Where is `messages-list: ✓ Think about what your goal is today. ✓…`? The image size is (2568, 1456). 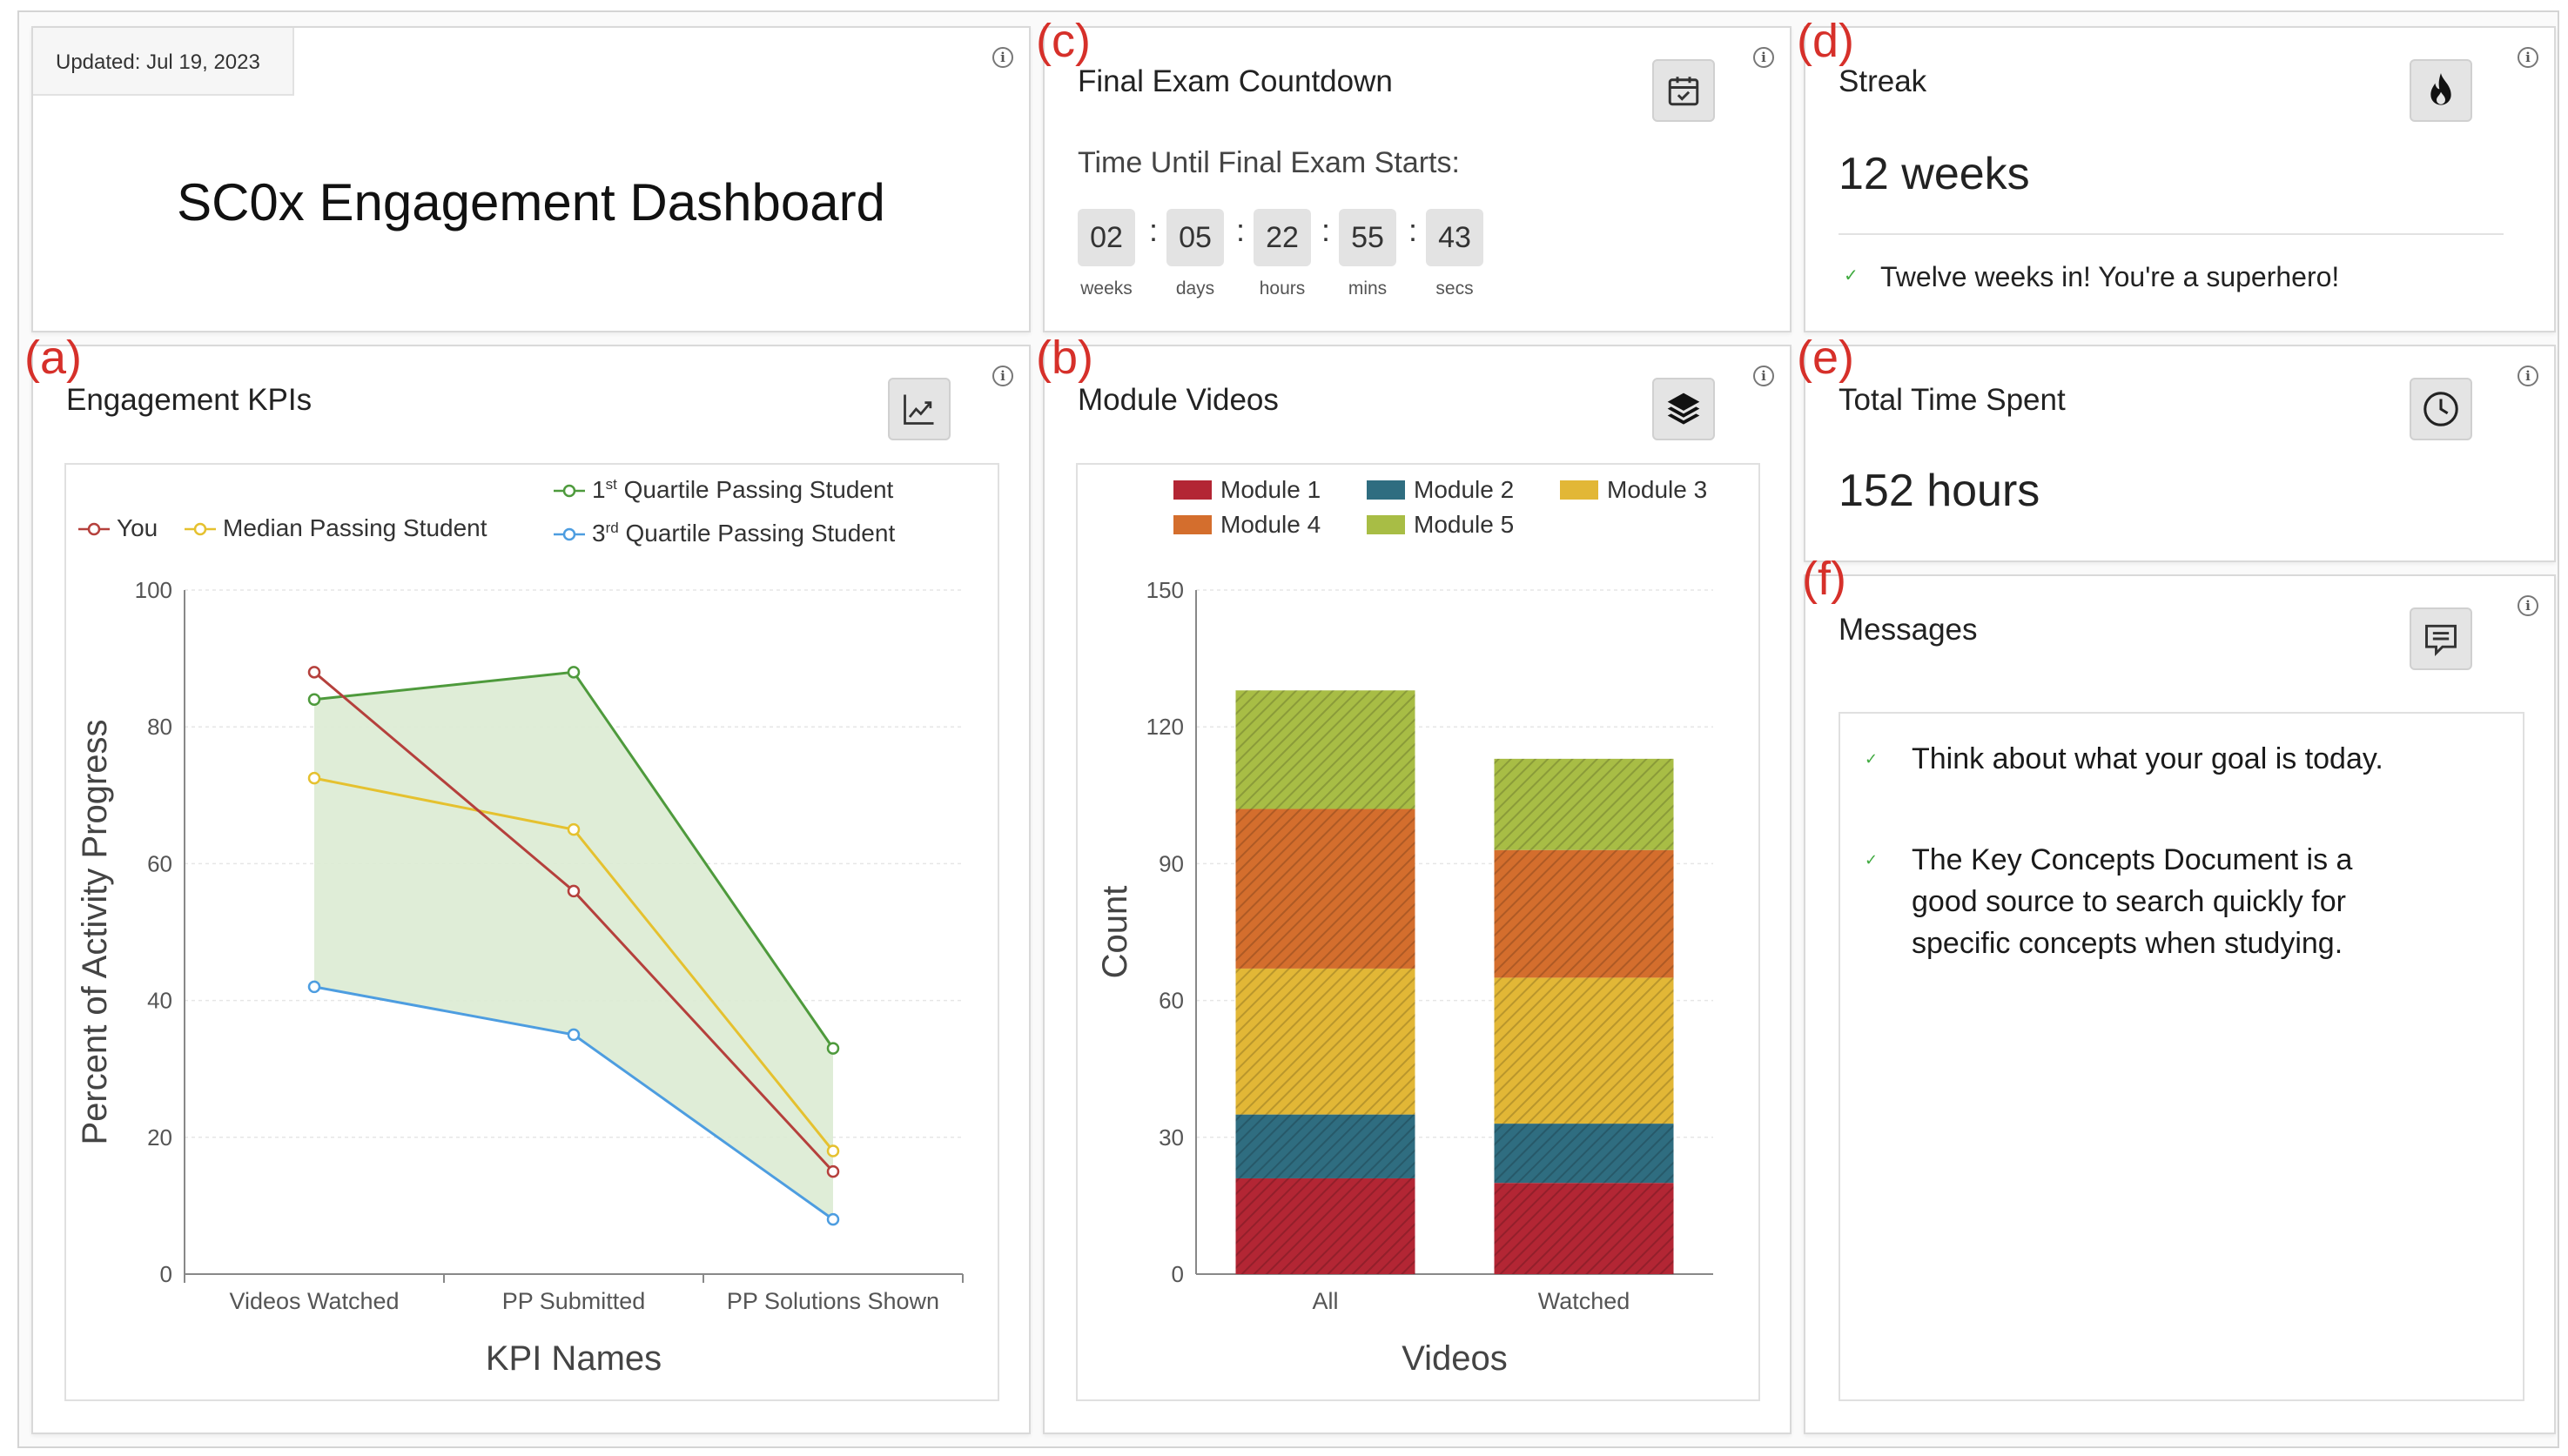 messages-list: ✓ Think about what your goal is today. ✓… is located at coordinates (2181, 1056).